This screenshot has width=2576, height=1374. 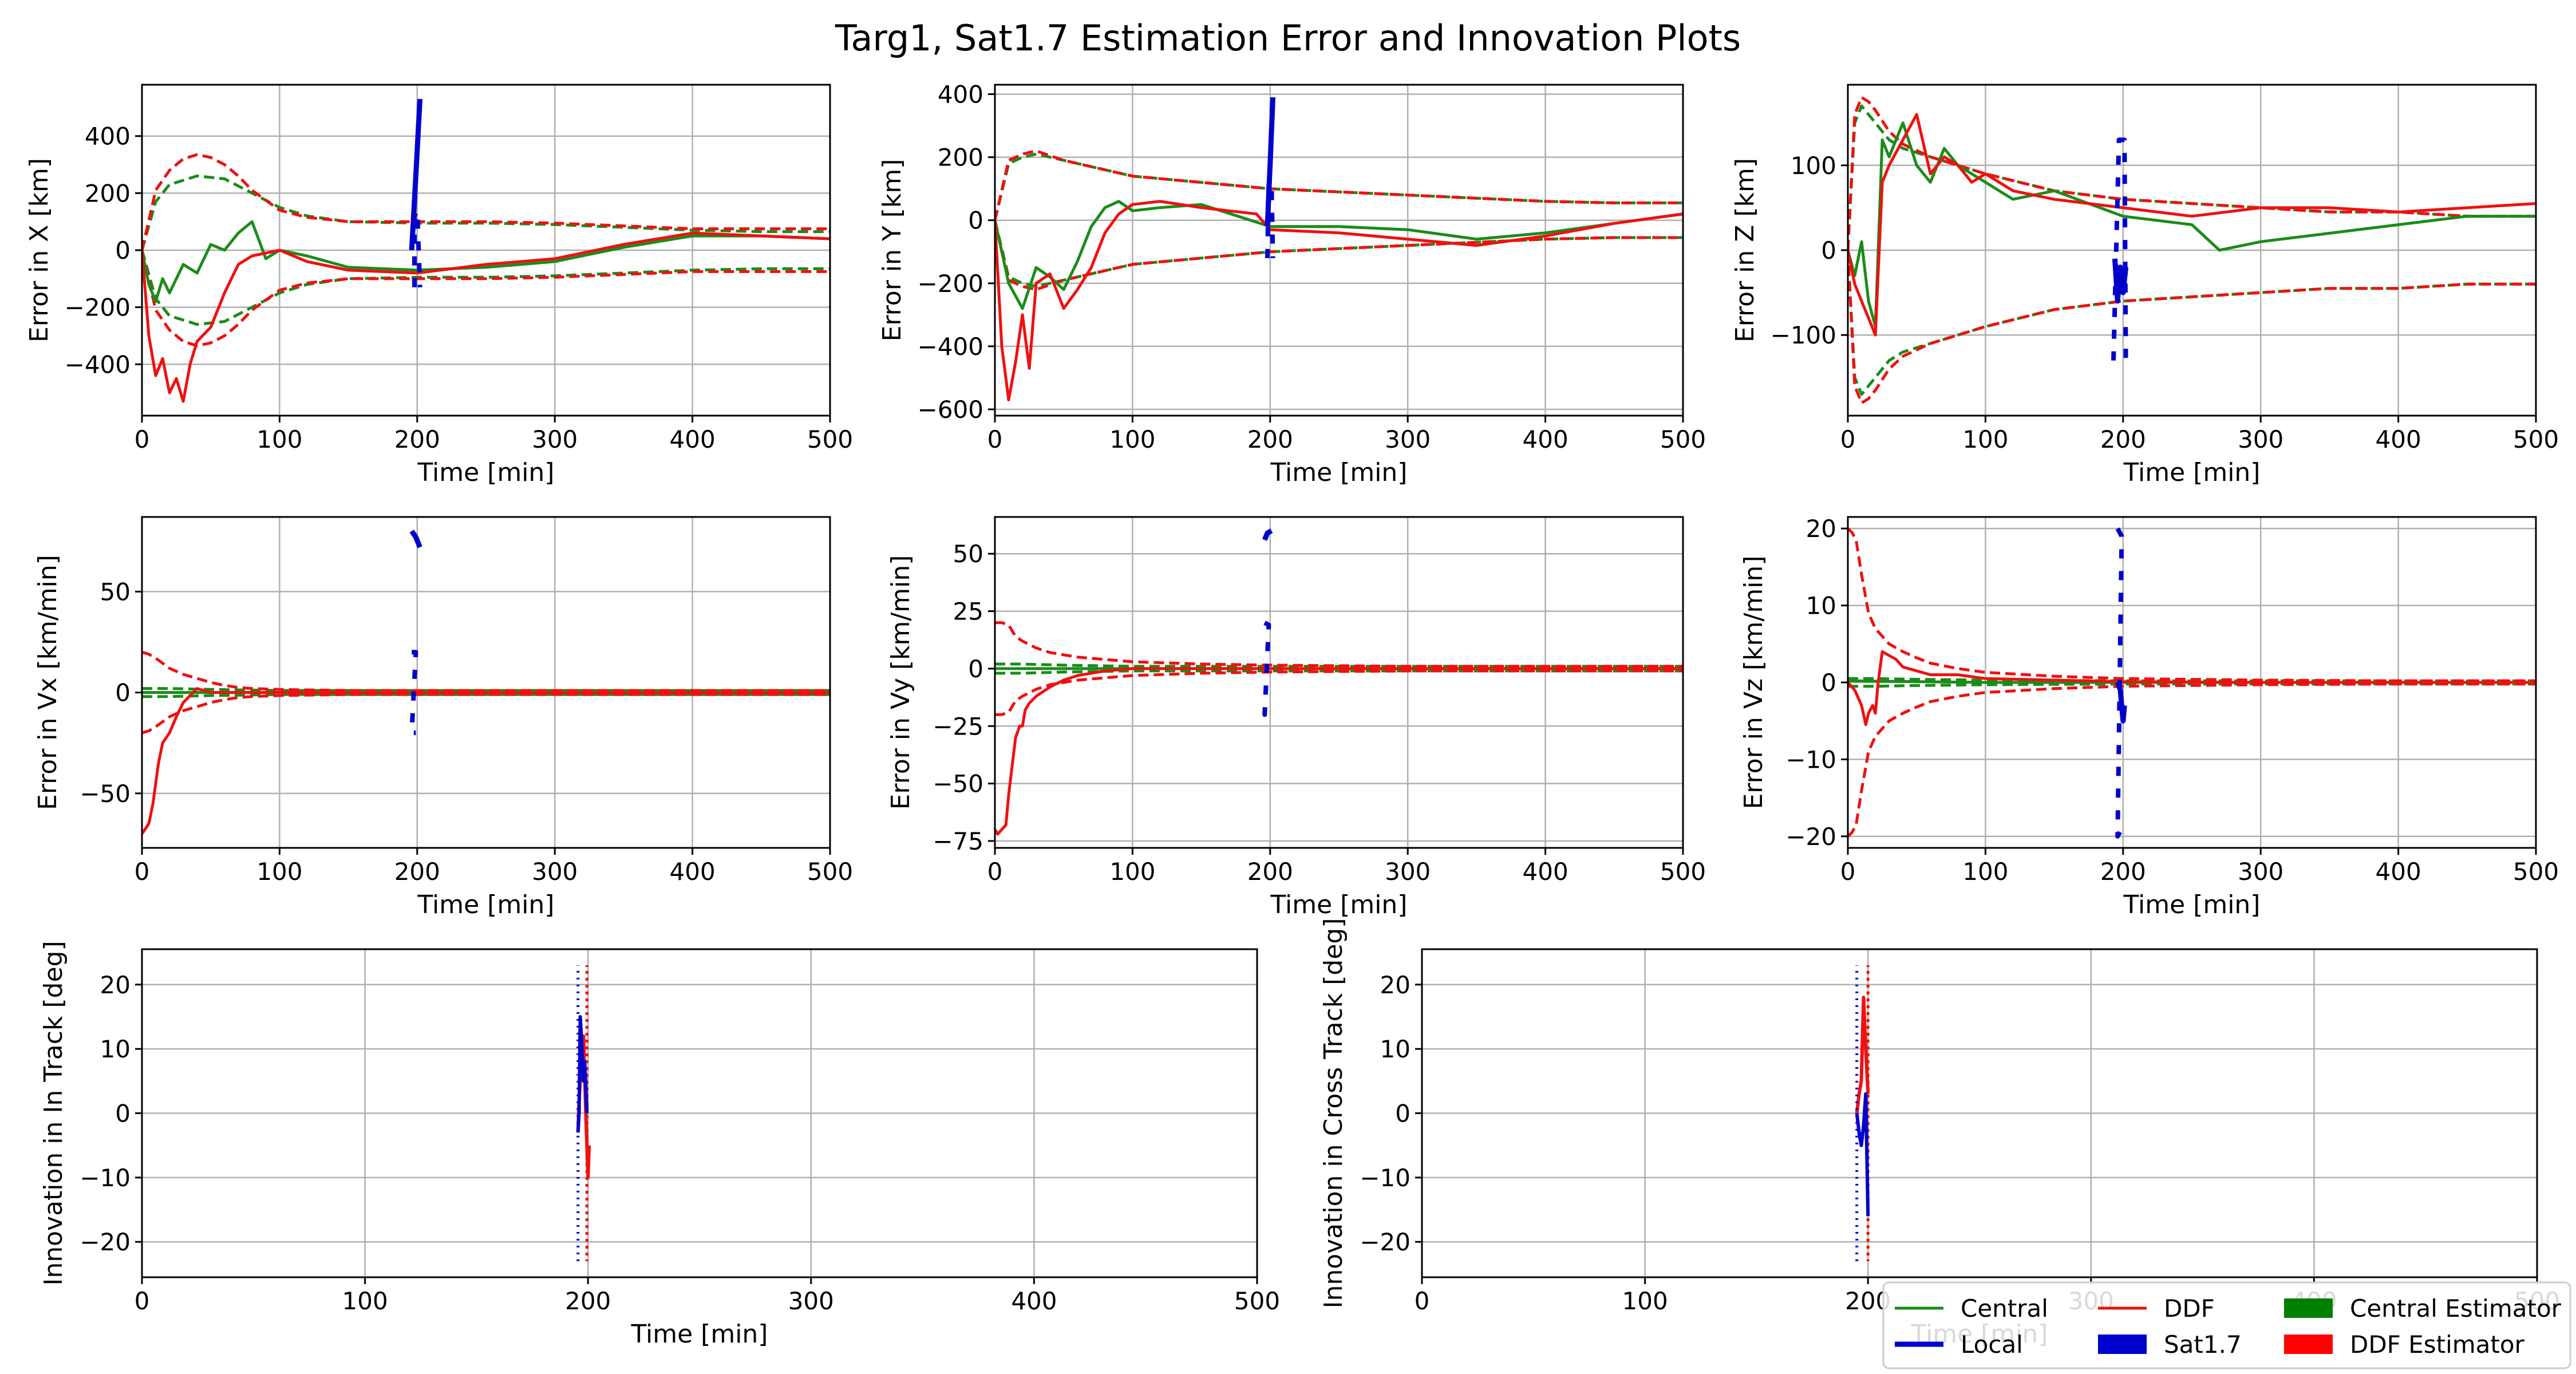 What do you see at coordinates (1339, 255) in the screenshot?
I see `series-central-line` at bounding box center [1339, 255].